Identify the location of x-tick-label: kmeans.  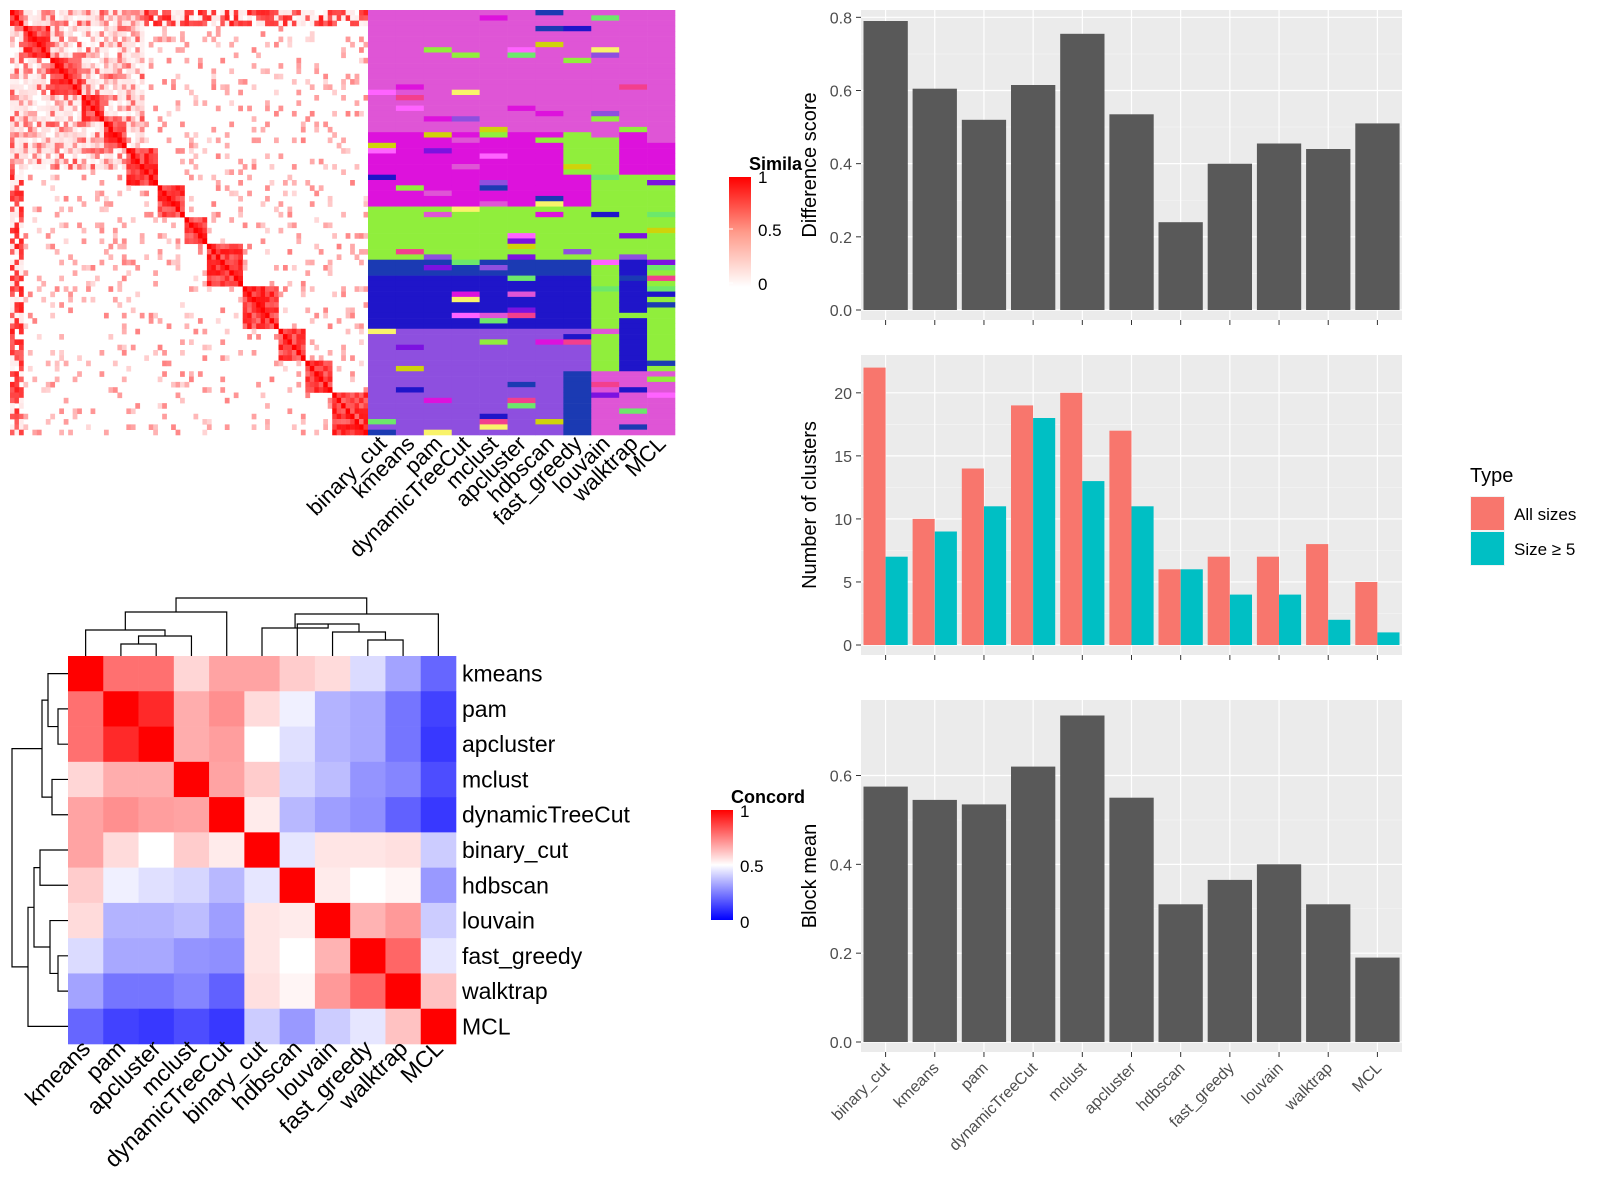
(917, 1086).